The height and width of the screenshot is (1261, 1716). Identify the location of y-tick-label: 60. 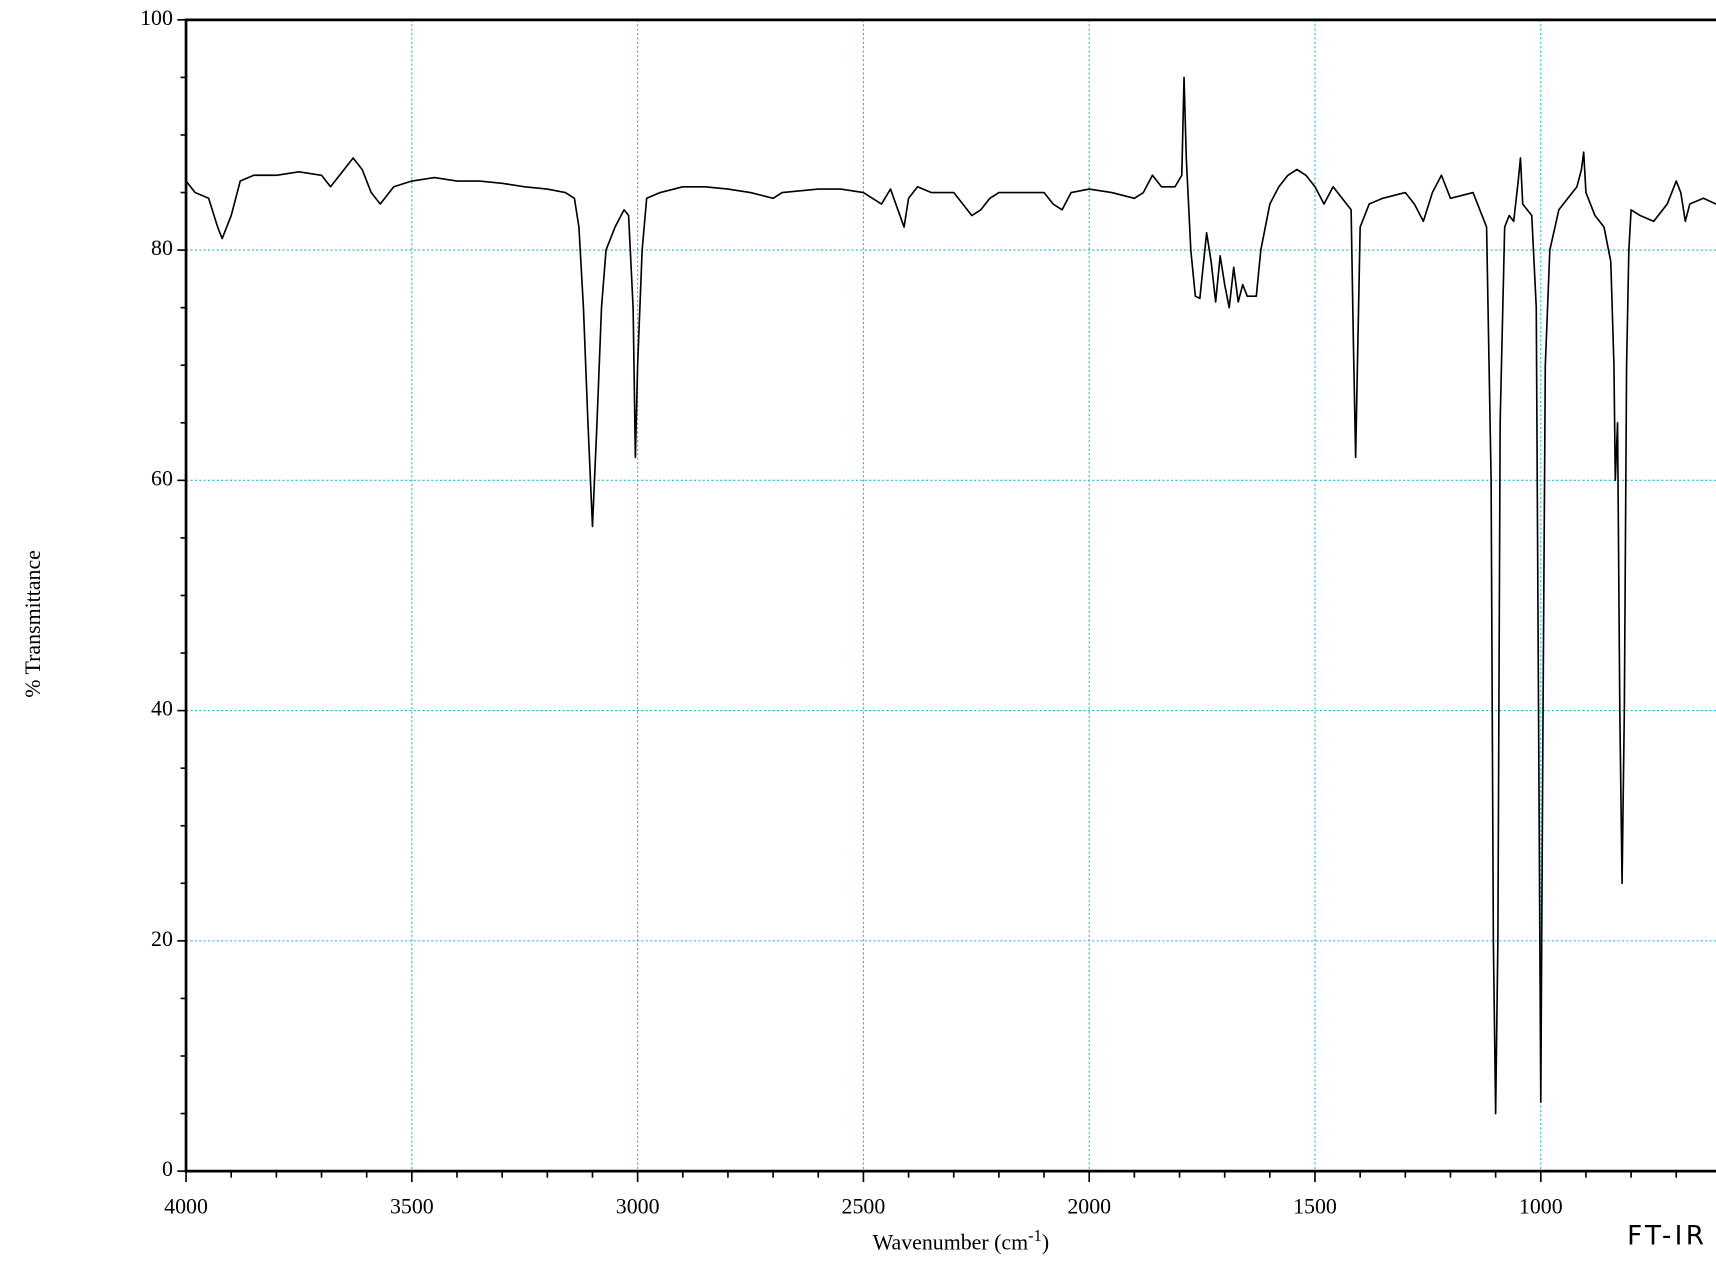
(162, 478).